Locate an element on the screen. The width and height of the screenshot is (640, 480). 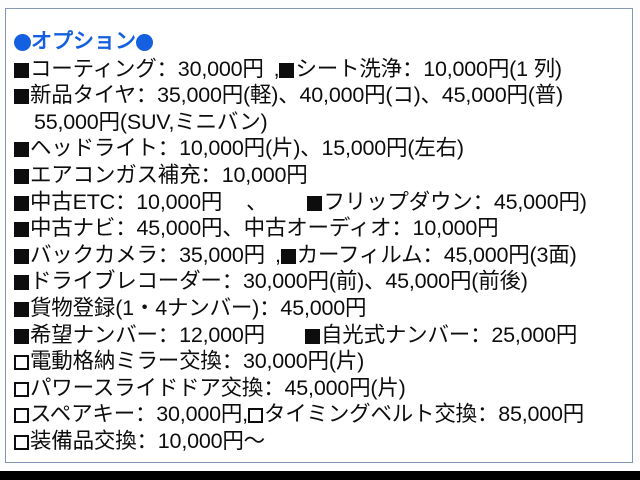
option-line: エアコンガス補充：10,000円 is located at coordinates (322, 175).